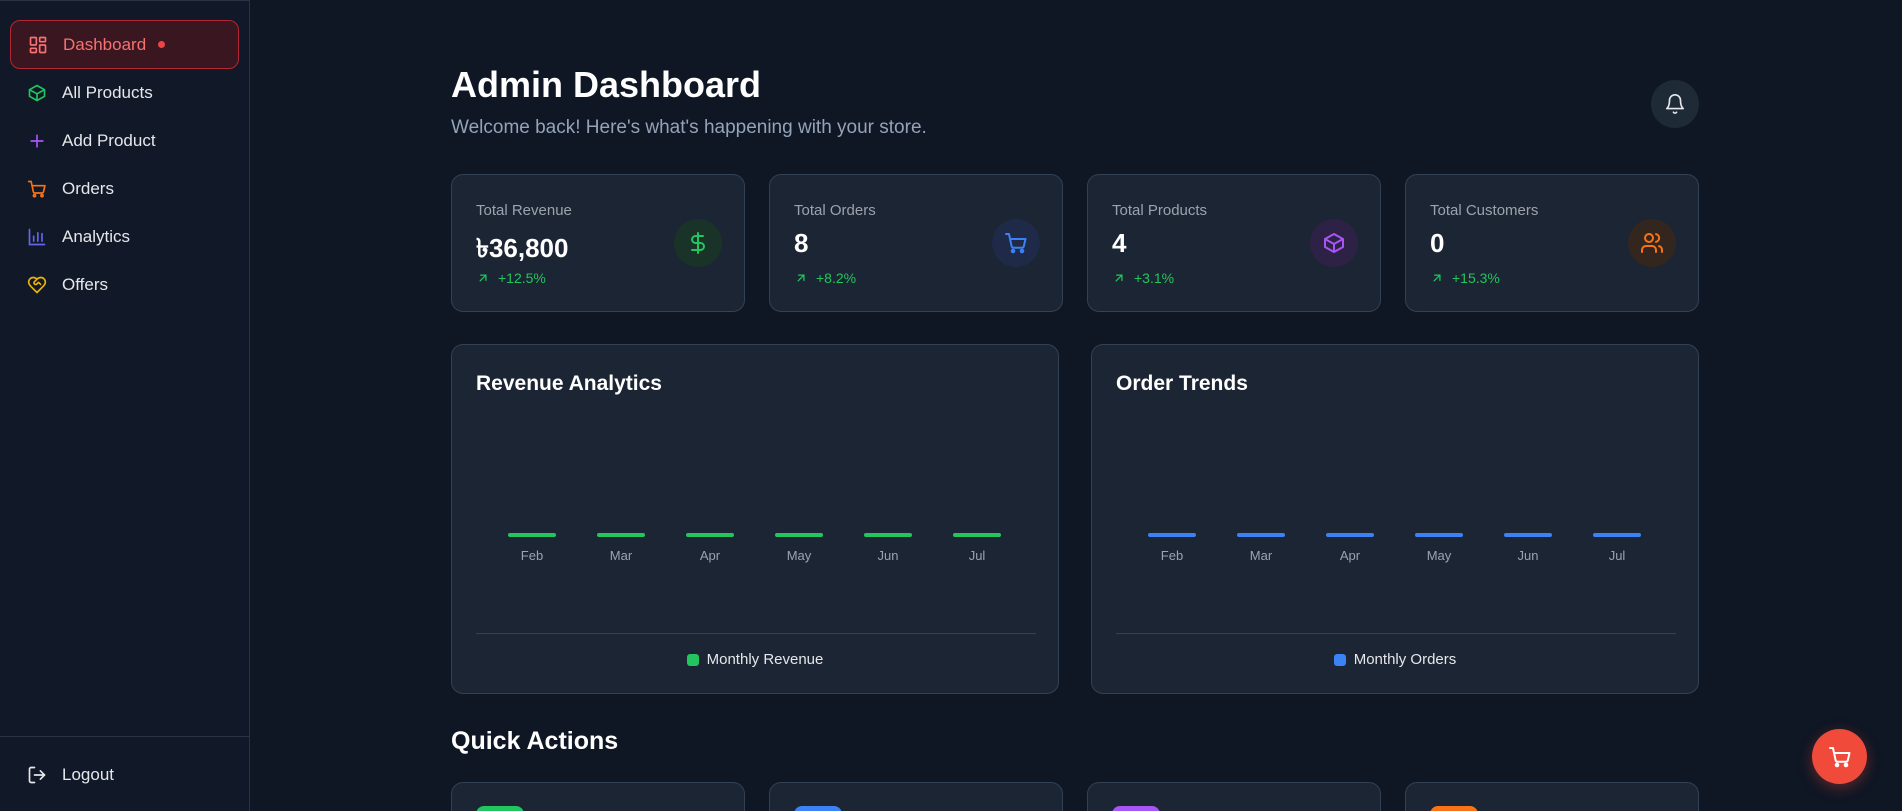 The height and width of the screenshot is (811, 1902). I want to click on sidebar-item-label: Offers, so click(85, 284).